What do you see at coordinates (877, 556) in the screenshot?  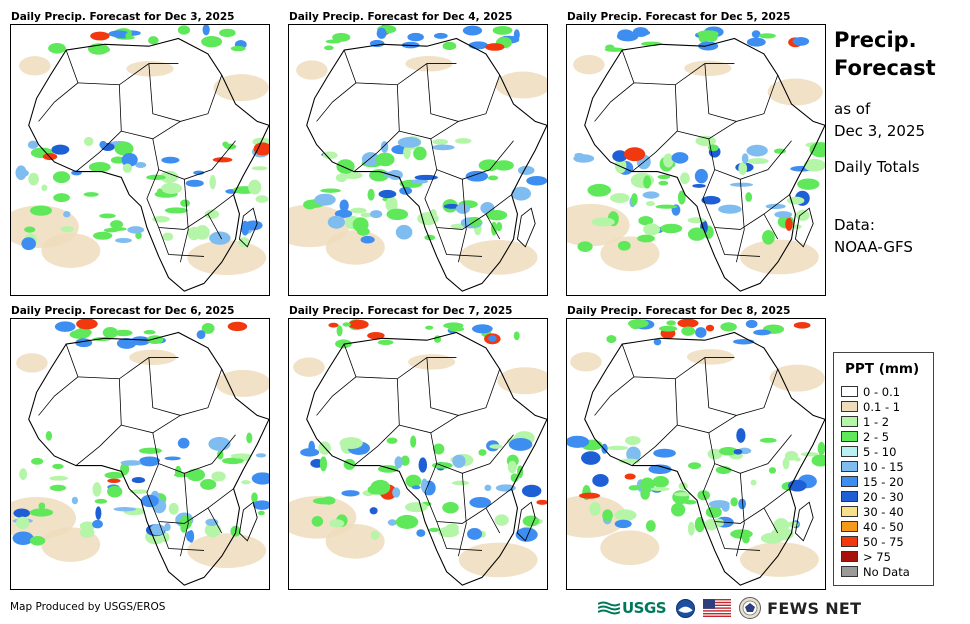 I see `legend-label: > 75` at bounding box center [877, 556].